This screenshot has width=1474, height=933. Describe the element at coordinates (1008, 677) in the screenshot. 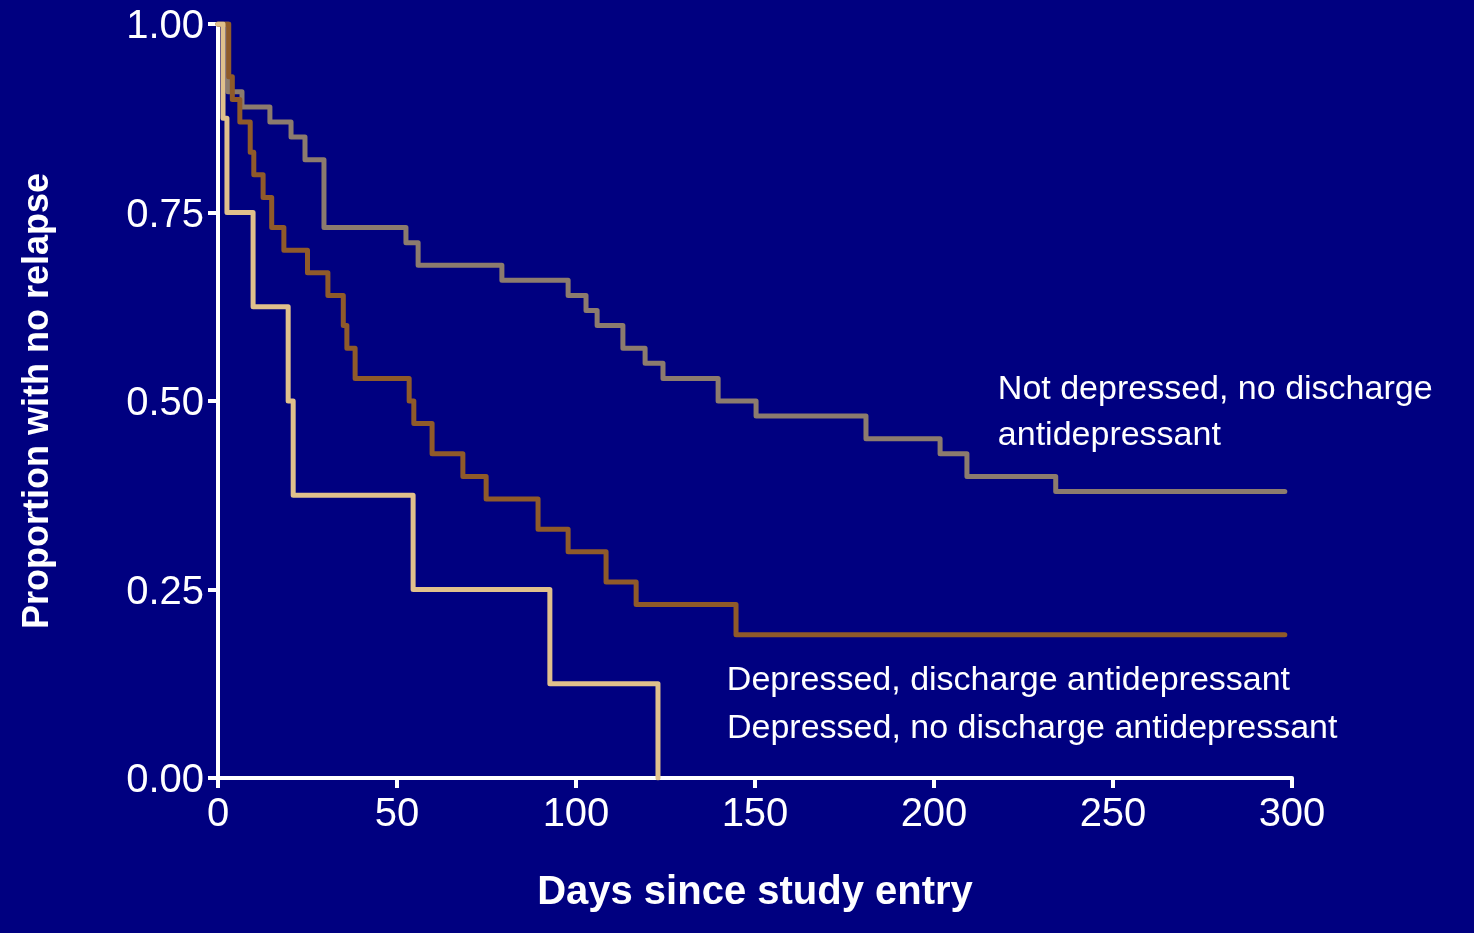

I see `series-label: Depressed, discharge antidepressant` at that location.